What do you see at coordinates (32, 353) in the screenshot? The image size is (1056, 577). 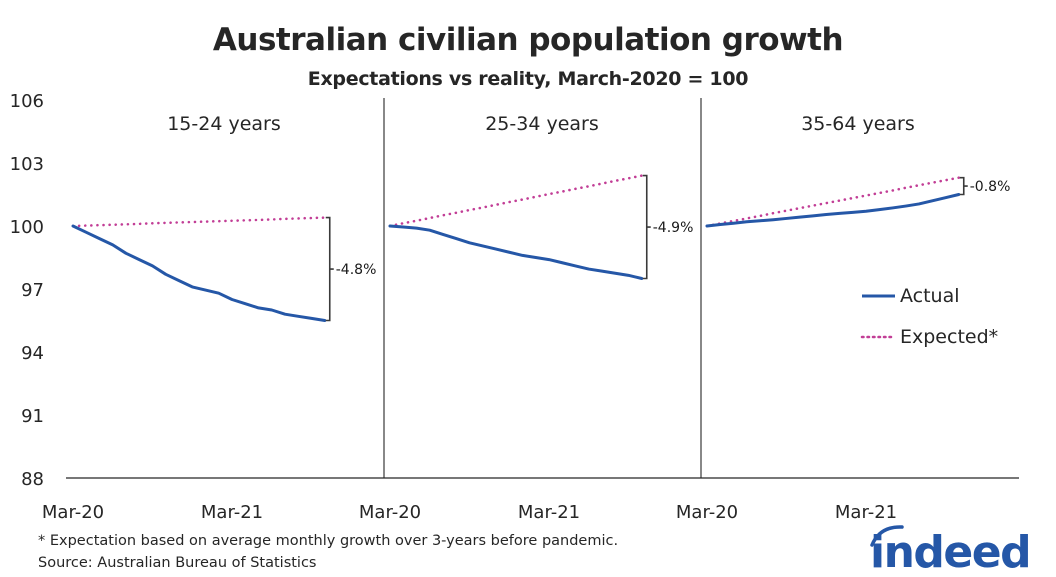 I see `y-tick-label: 94` at bounding box center [32, 353].